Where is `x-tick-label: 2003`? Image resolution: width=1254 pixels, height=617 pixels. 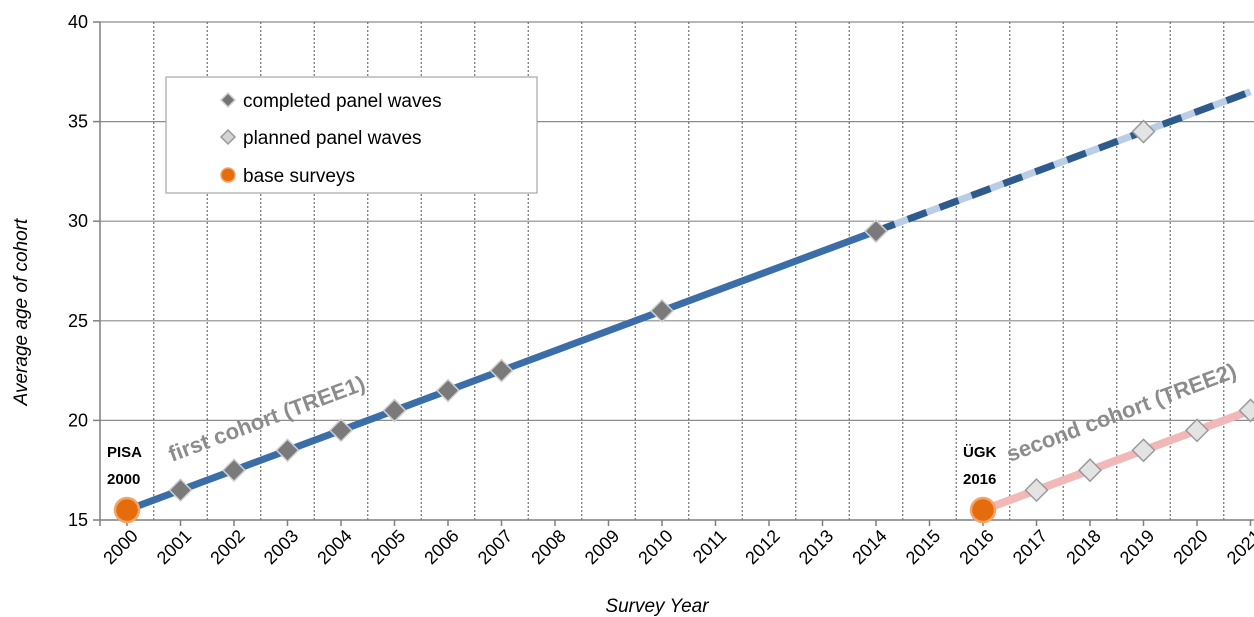 x-tick-label: 2003 is located at coordinates (281, 547).